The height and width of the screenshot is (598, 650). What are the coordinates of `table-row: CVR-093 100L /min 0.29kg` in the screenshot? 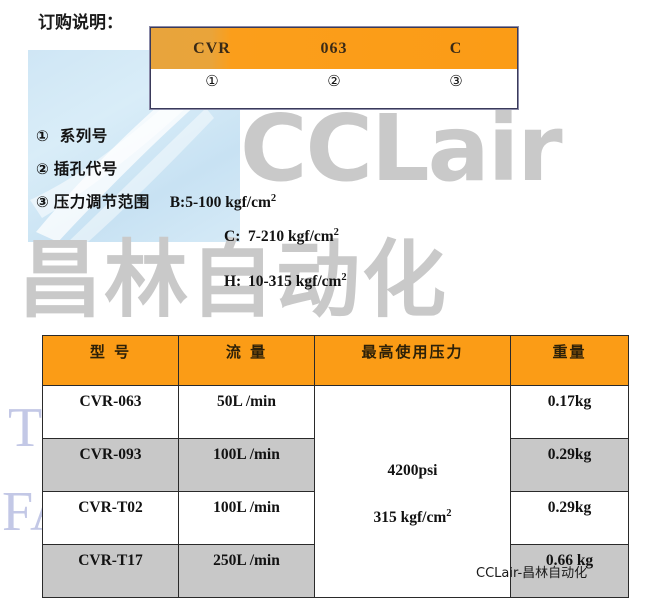 It's located at (335, 465).